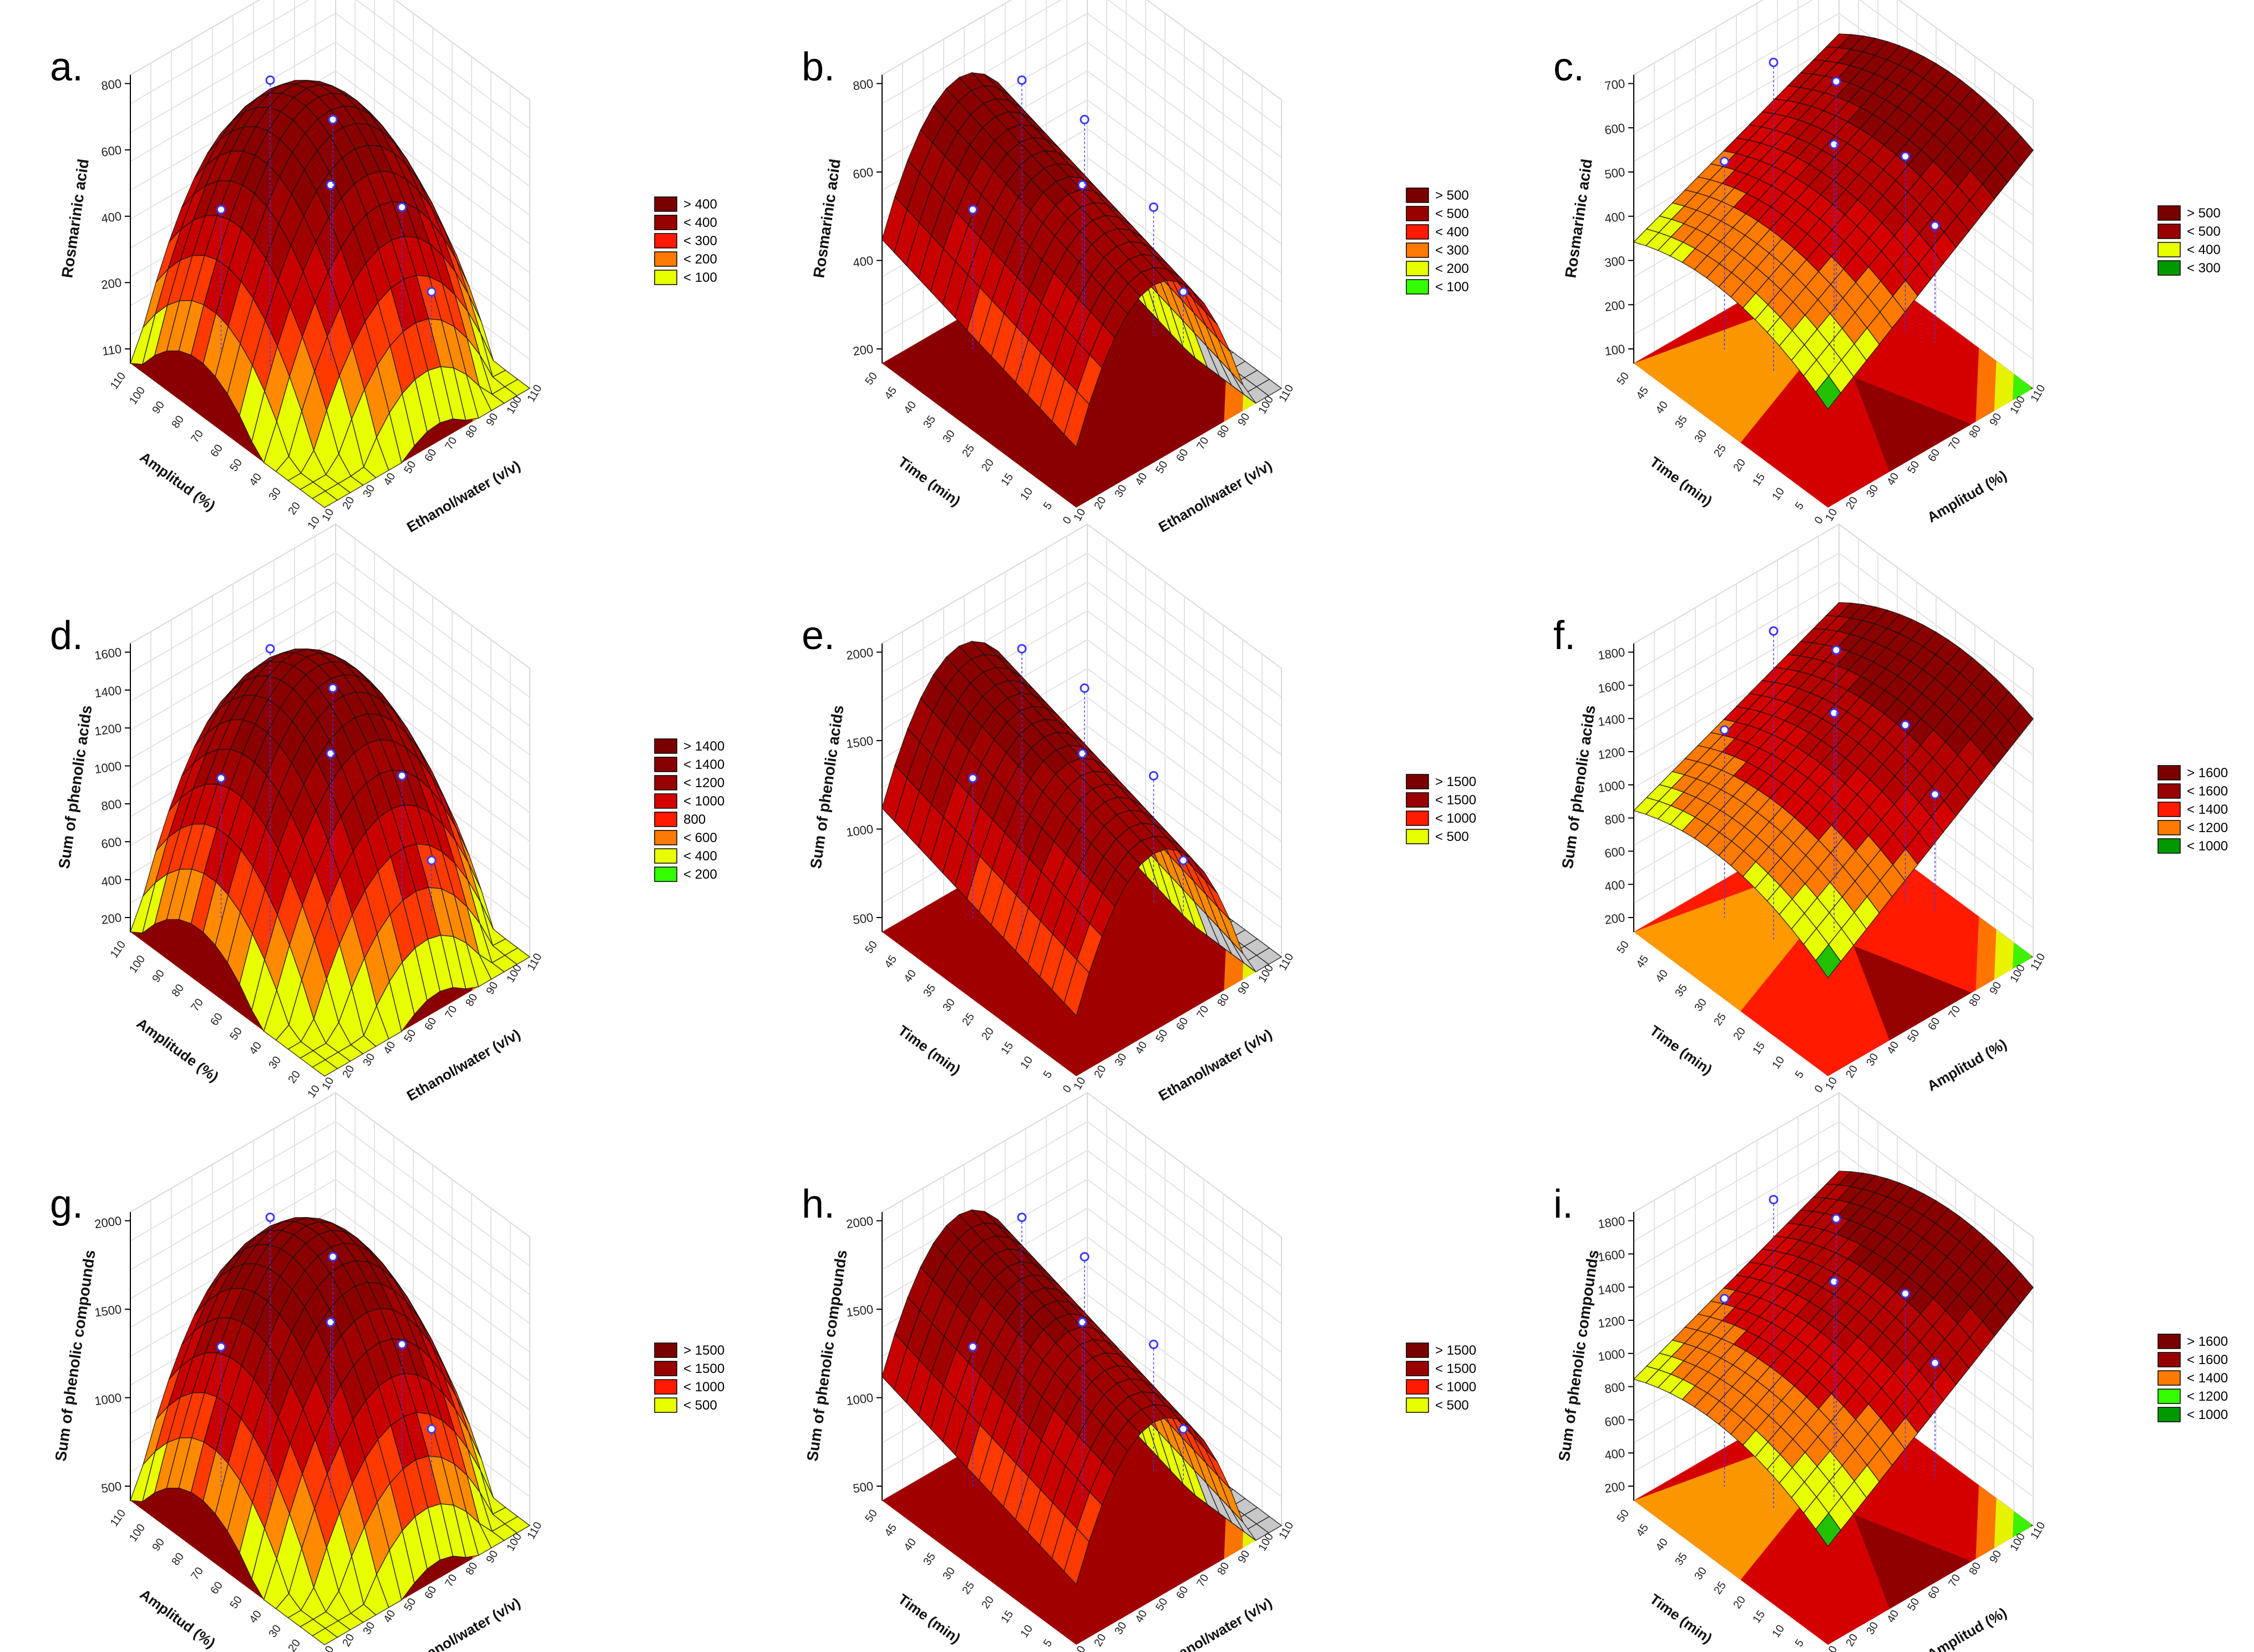 This screenshot has height=1652, width=2254. What do you see at coordinates (111, 805) in the screenshot?
I see `z-tick-label: 800` at bounding box center [111, 805].